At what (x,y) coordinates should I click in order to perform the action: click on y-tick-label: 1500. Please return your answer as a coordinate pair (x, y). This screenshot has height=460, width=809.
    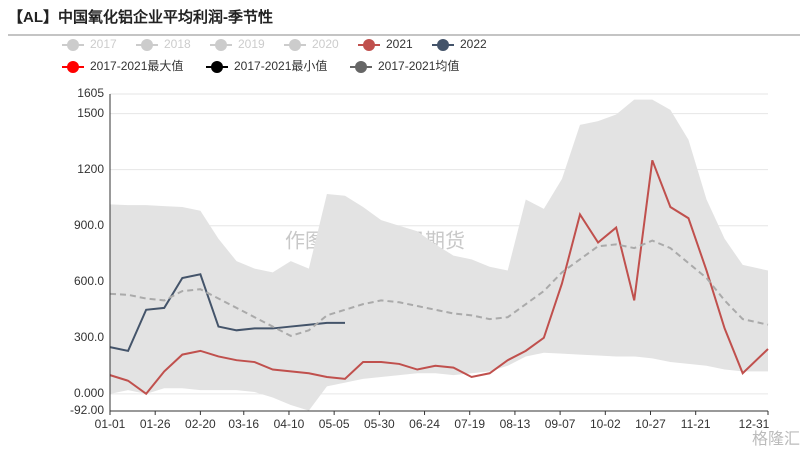
    Looking at the image, I should click on (90, 113).